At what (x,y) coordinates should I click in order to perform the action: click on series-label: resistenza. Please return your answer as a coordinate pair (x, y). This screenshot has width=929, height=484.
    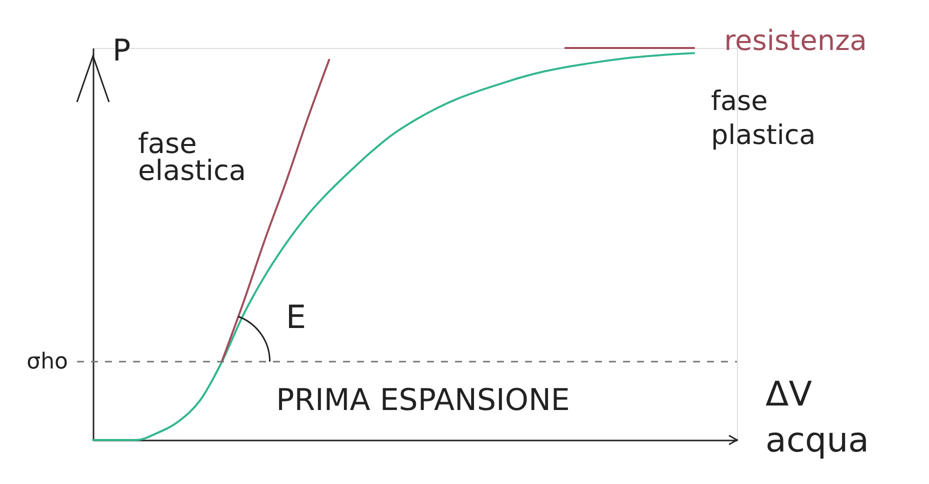
    Looking at the image, I should click on (795, 40).